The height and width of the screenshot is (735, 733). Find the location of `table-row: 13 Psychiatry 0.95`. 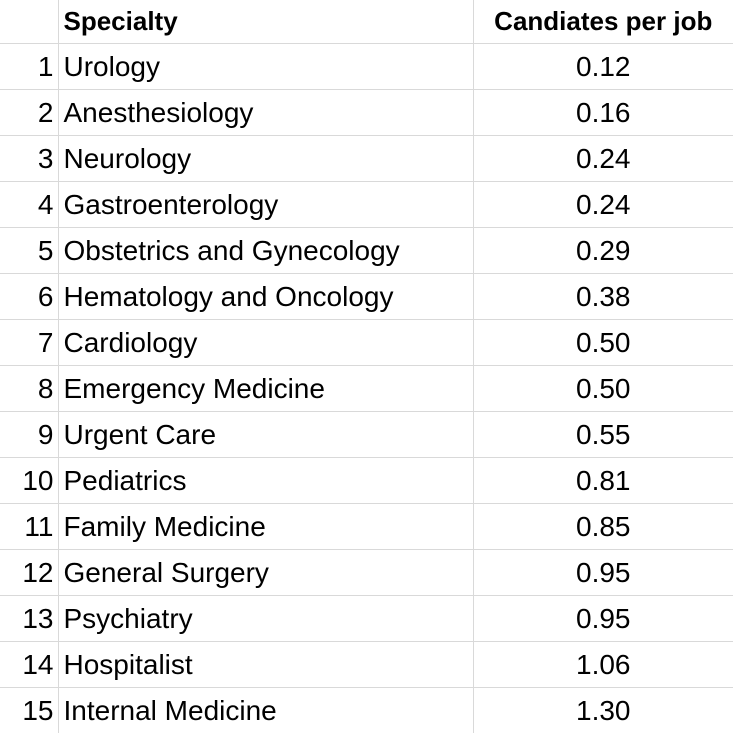

table-row: 13 Psychiatry 0.95 is located at coordinates (366, 618).